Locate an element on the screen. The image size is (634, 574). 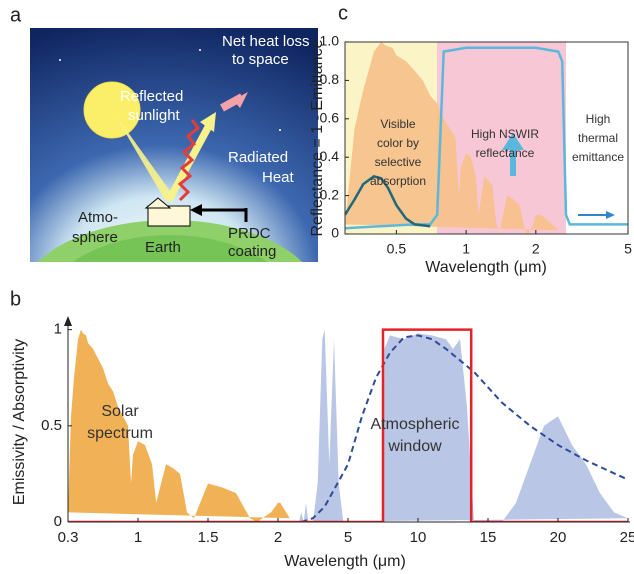
annotation: reflectance is located at coordinates (505, 153).